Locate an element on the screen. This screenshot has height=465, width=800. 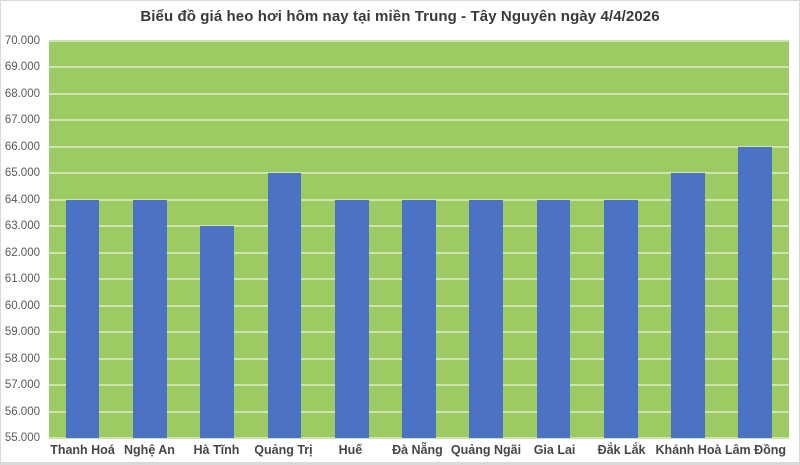
y-tick-label: 56.000 is located at coordinates (22, 411).